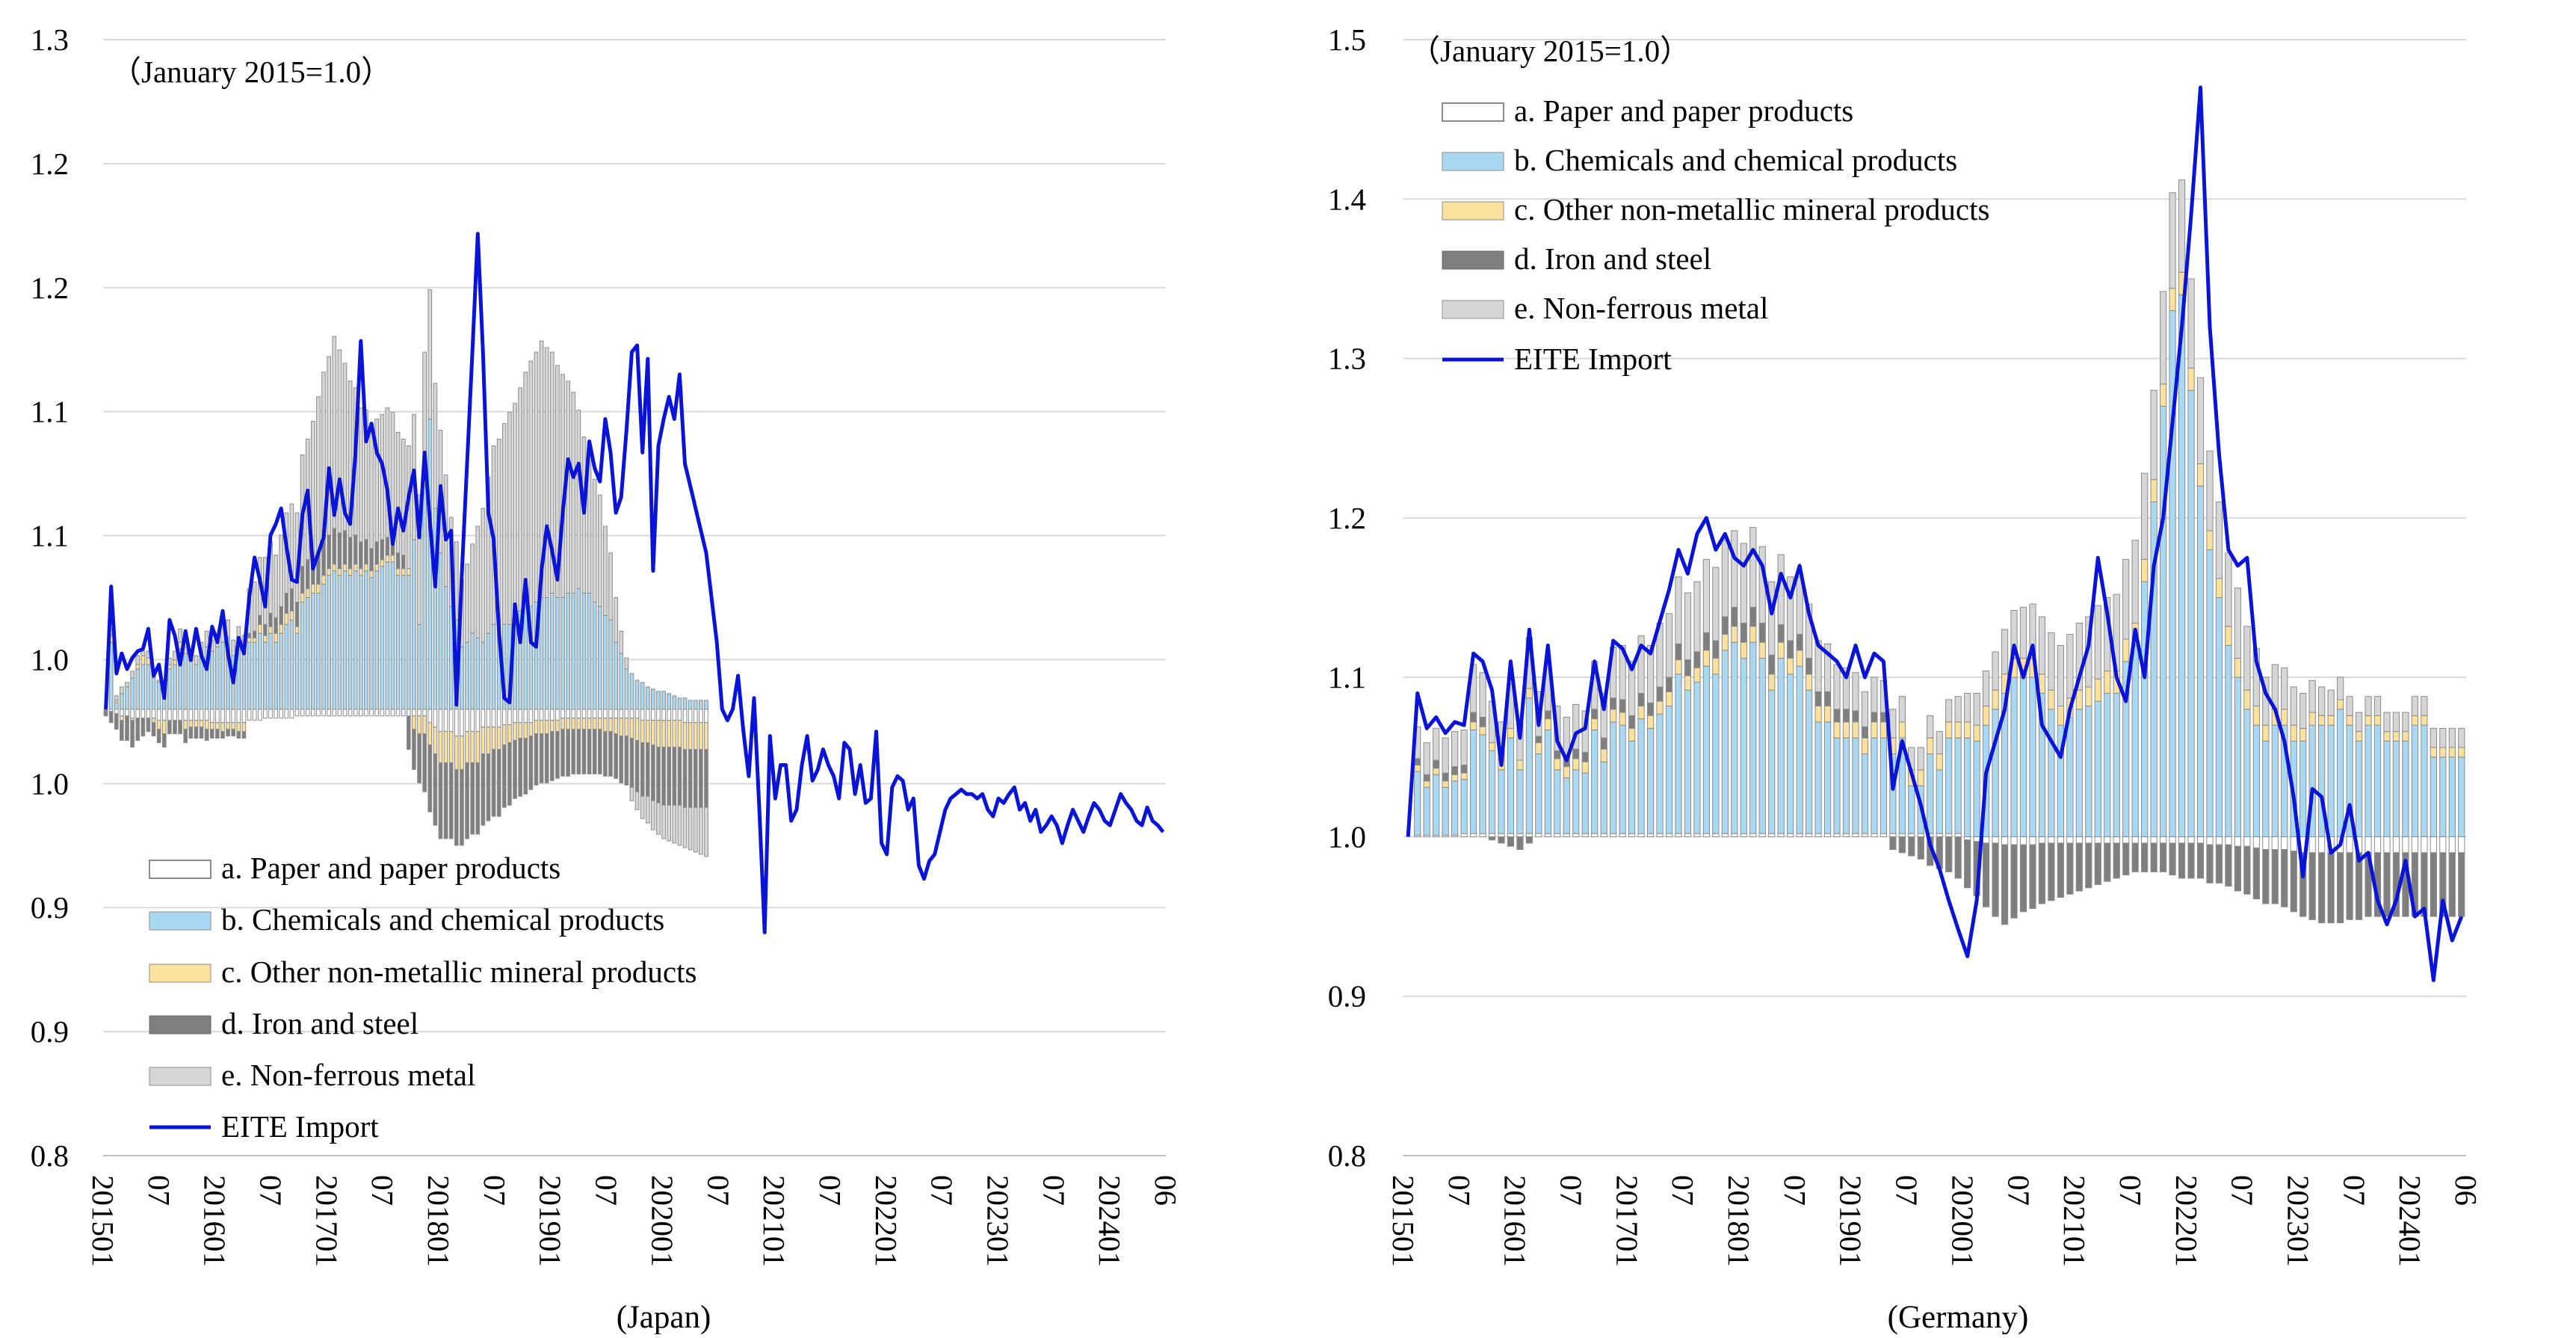 The image size is (2576, 1338). What do you see at coordinates (1347, 518) in the screenshot?
I see `germany-y-tick-label: 1.2` at bounding box center [1347, 518].